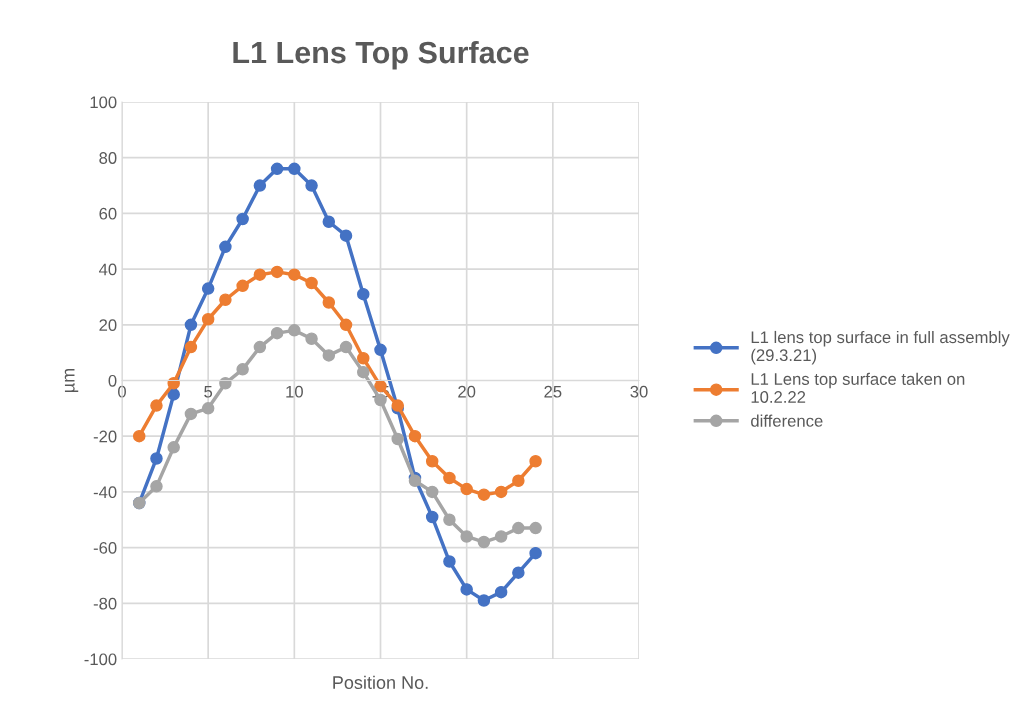 The width and height of the screenshot is (1024, 703). I want to click on y-tick-label: 0, so click(112, 380).